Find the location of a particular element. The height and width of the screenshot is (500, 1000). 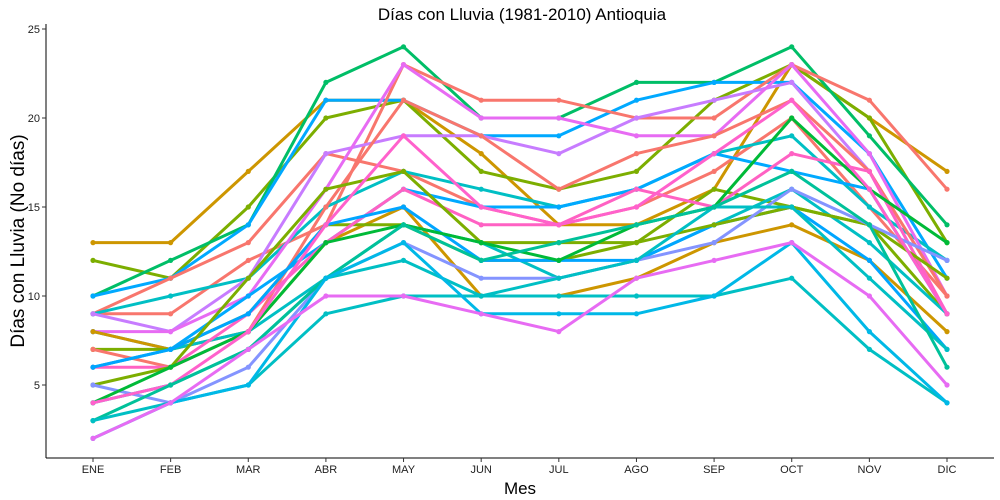

y-tick-label: 15 is located at coordinates (34, 208).